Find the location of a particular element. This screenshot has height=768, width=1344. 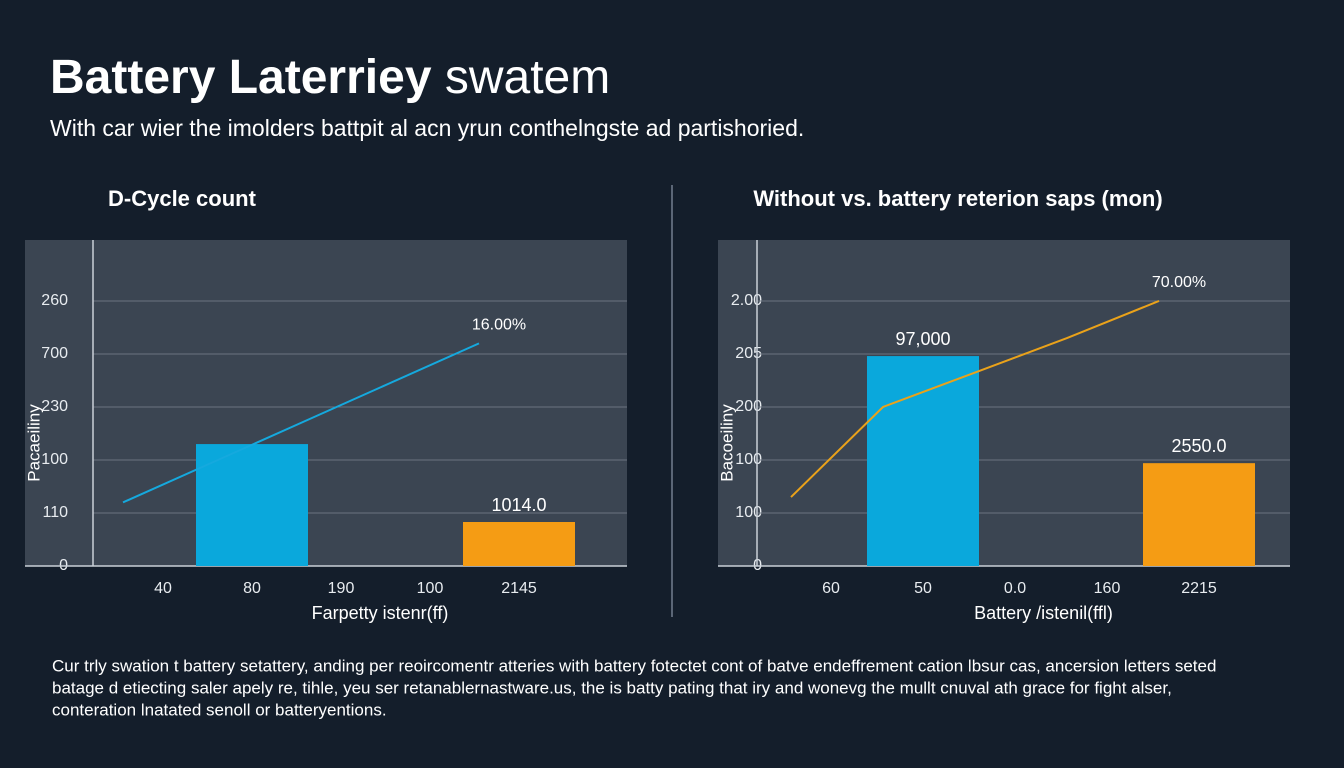

x-tick-label: 60 is located at coordinates (831, 588).